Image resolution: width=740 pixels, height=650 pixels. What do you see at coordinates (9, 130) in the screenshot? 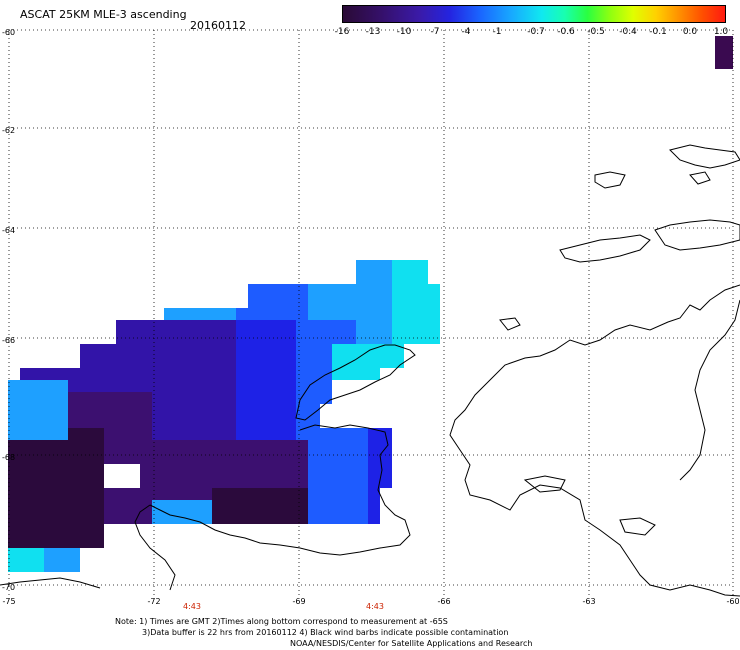
I see `y-axis-label: -62` at bounding box center [9, 130].